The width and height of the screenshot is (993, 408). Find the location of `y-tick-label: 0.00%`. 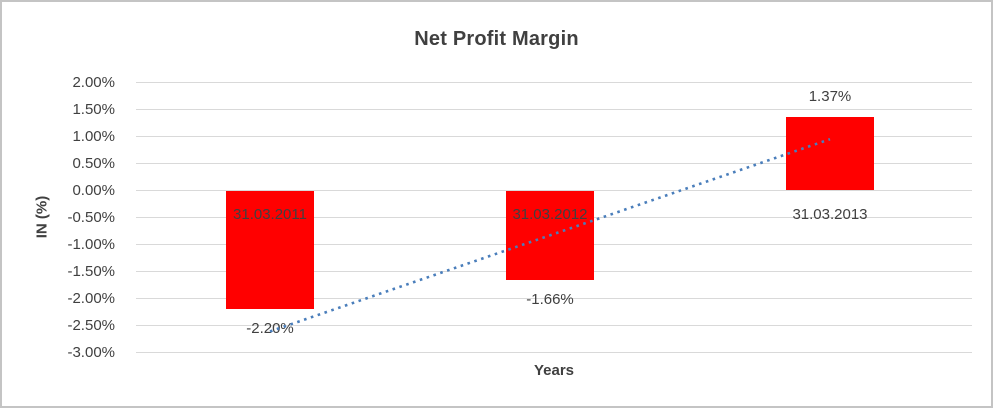

y-tick-label: 0.00% is located at coordinates (93, 190).